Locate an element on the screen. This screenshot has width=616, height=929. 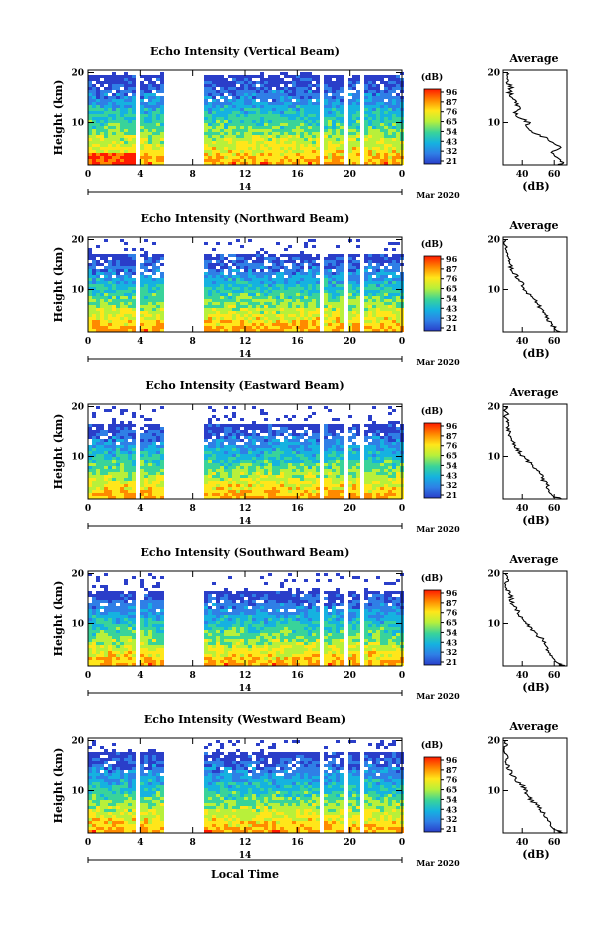
x-tick-label: 20 is located at coordinates (349, 342).